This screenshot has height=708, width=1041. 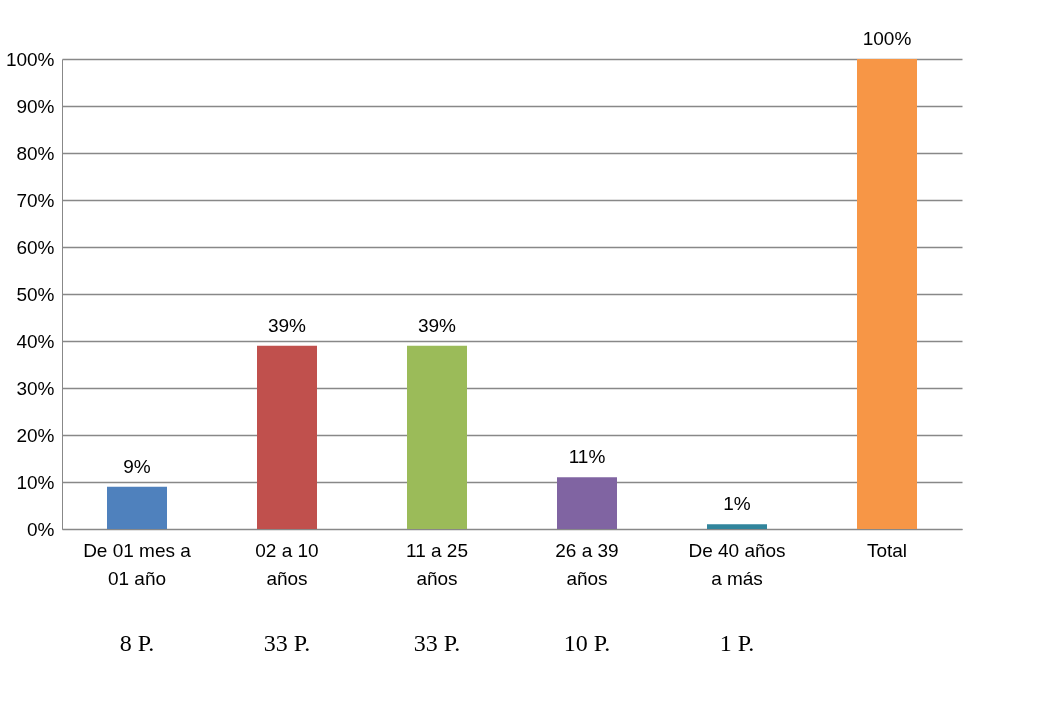 What do you see at coordinates (35, 200) in the screenshot?
I see `y-tick-label: 70%` at bounding box center [35, 200].